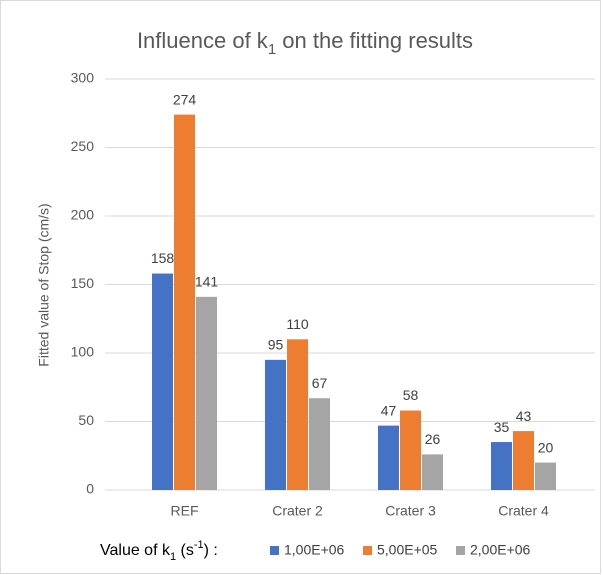 This screenshot has width=603, height=575. I want to click on data-label: 274, so click(185, 99).